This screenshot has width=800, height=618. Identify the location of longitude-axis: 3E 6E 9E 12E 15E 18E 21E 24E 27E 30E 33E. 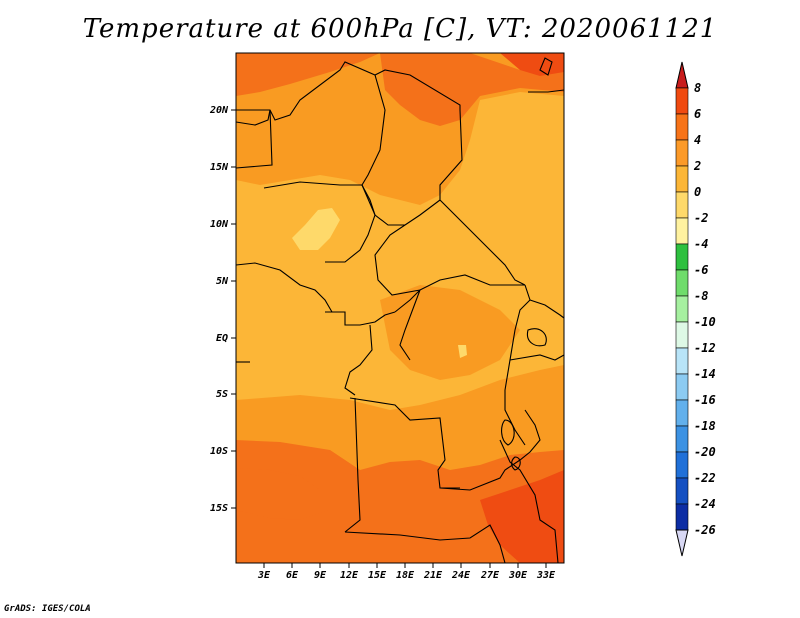
(406, 572).